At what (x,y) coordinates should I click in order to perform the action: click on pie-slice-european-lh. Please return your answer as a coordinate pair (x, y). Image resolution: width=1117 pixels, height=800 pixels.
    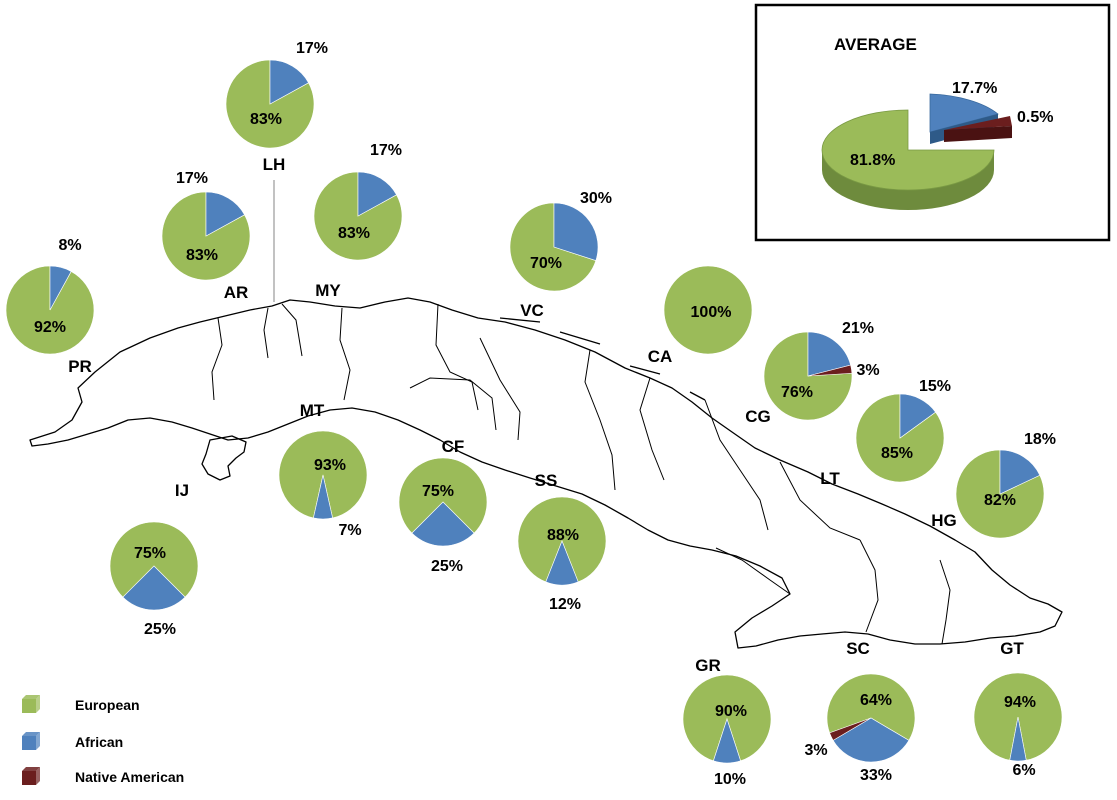
    Looking at the image, I should click on (270, 104).